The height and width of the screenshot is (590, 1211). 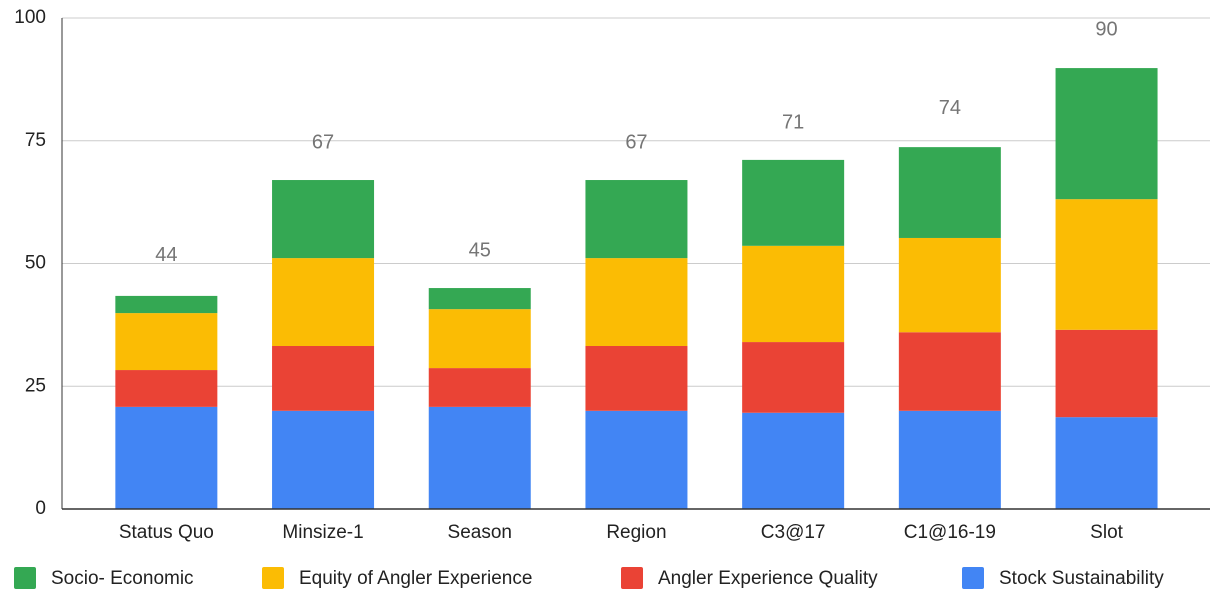 I want to click on total-label: 71, so click(x=793, y=123).